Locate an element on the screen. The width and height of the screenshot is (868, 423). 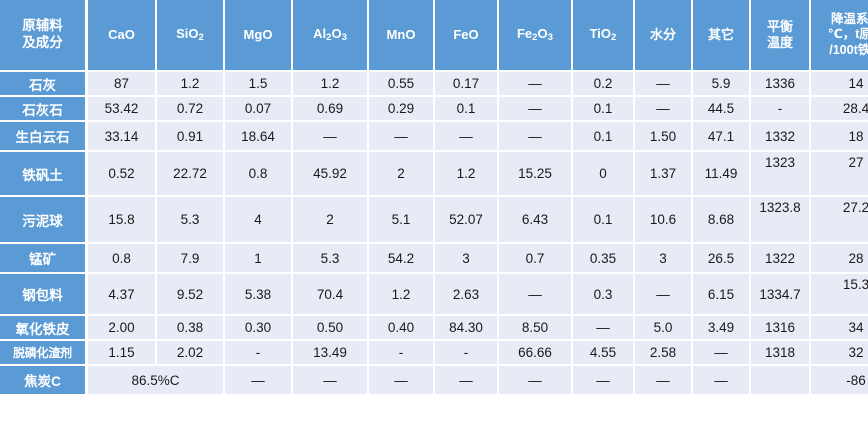
table-cell-cooling_coef: 28.4 is located at coordinates (839, 109).